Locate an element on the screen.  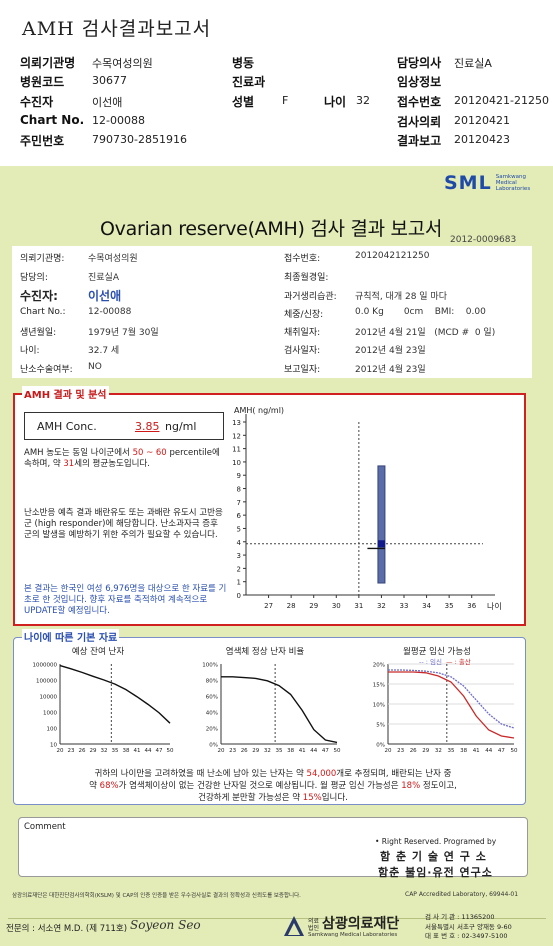
doctor-signature-label: 전문의 : 서소연 M.D. (제 711호) is located at coordinates (67, 929).